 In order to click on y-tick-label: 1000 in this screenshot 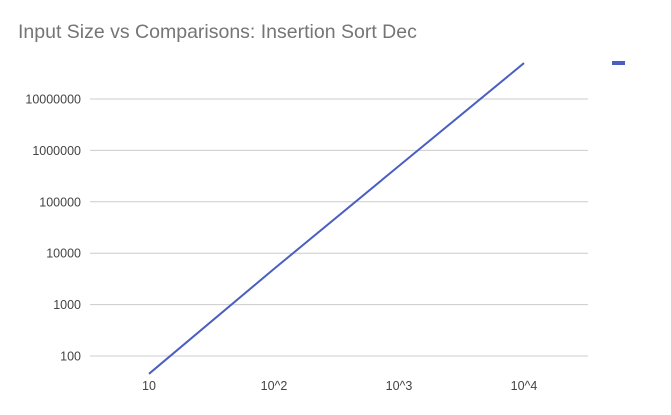, I will do `click(67, 305)`.